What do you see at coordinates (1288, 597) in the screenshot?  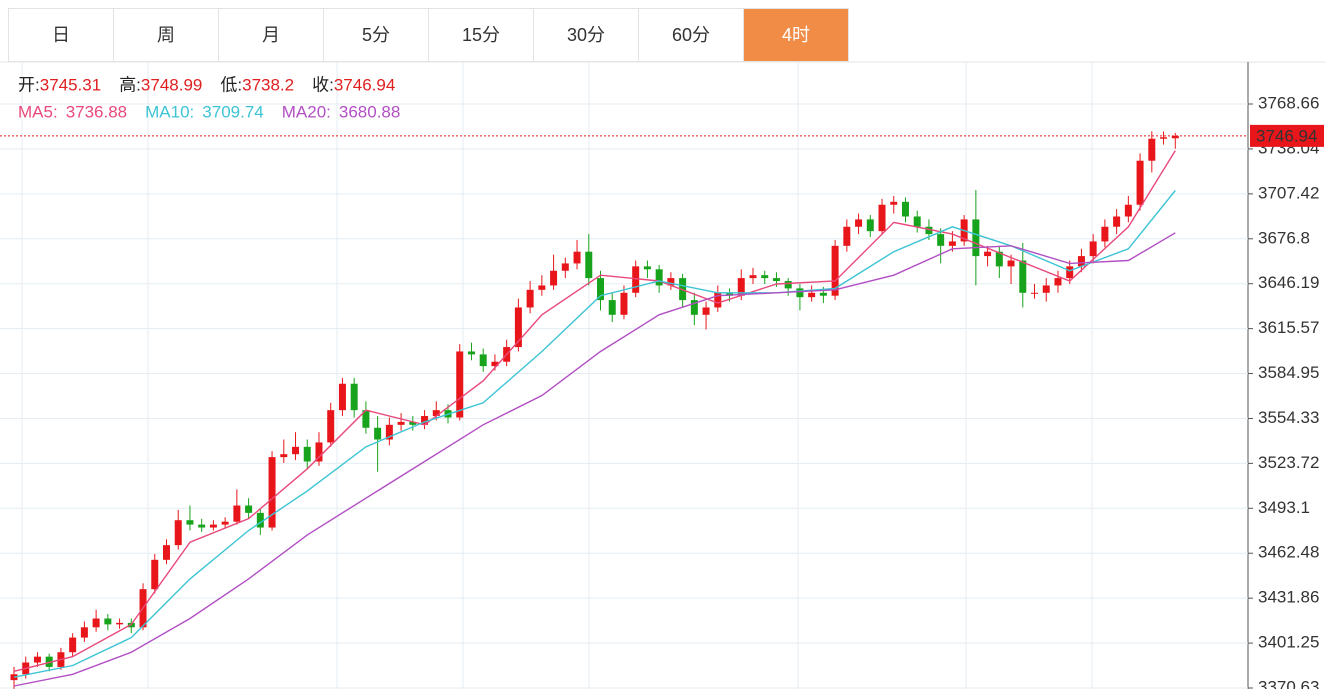 I see `y-tick-label: 3431.86` at bounding box center [1288, 597].